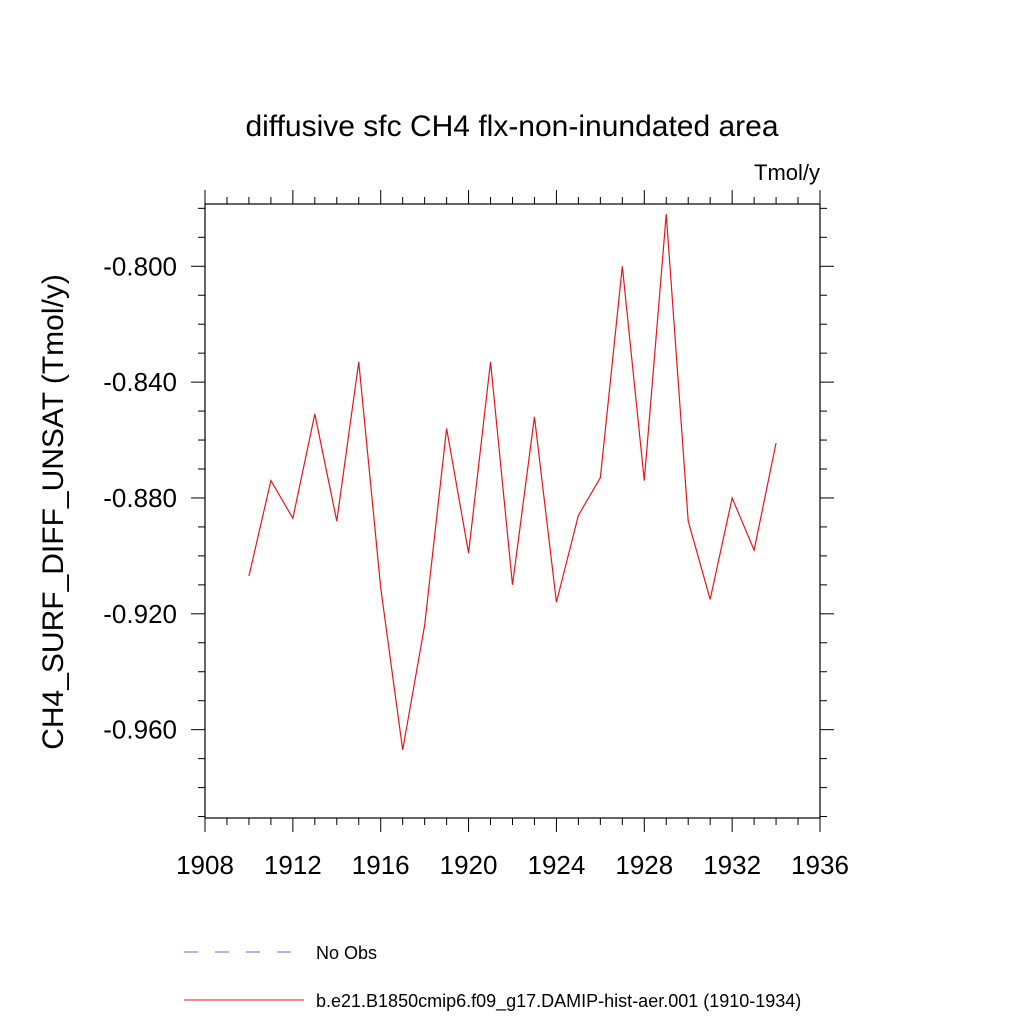 The width and height of the screenshot is (1024, 1024). What do you see at coordinates (820, 865) in the screenshot?
I see `x-tick-label: 1936` at bounding box center [820, 865].